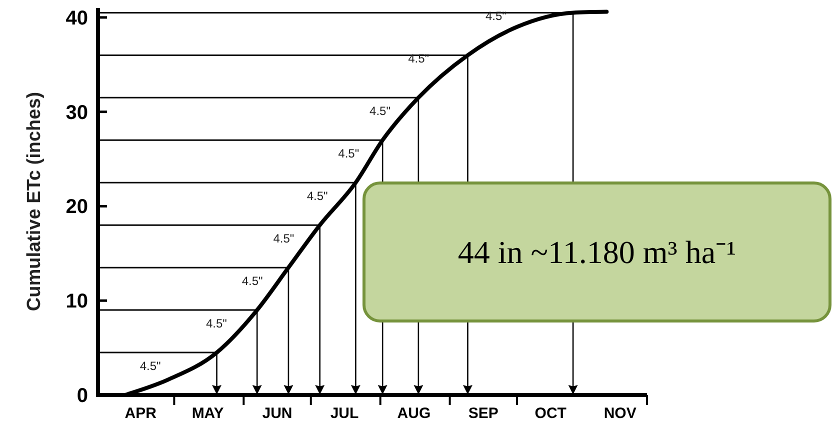  I want to click on y-tick-label: 10, so click(77, 301).